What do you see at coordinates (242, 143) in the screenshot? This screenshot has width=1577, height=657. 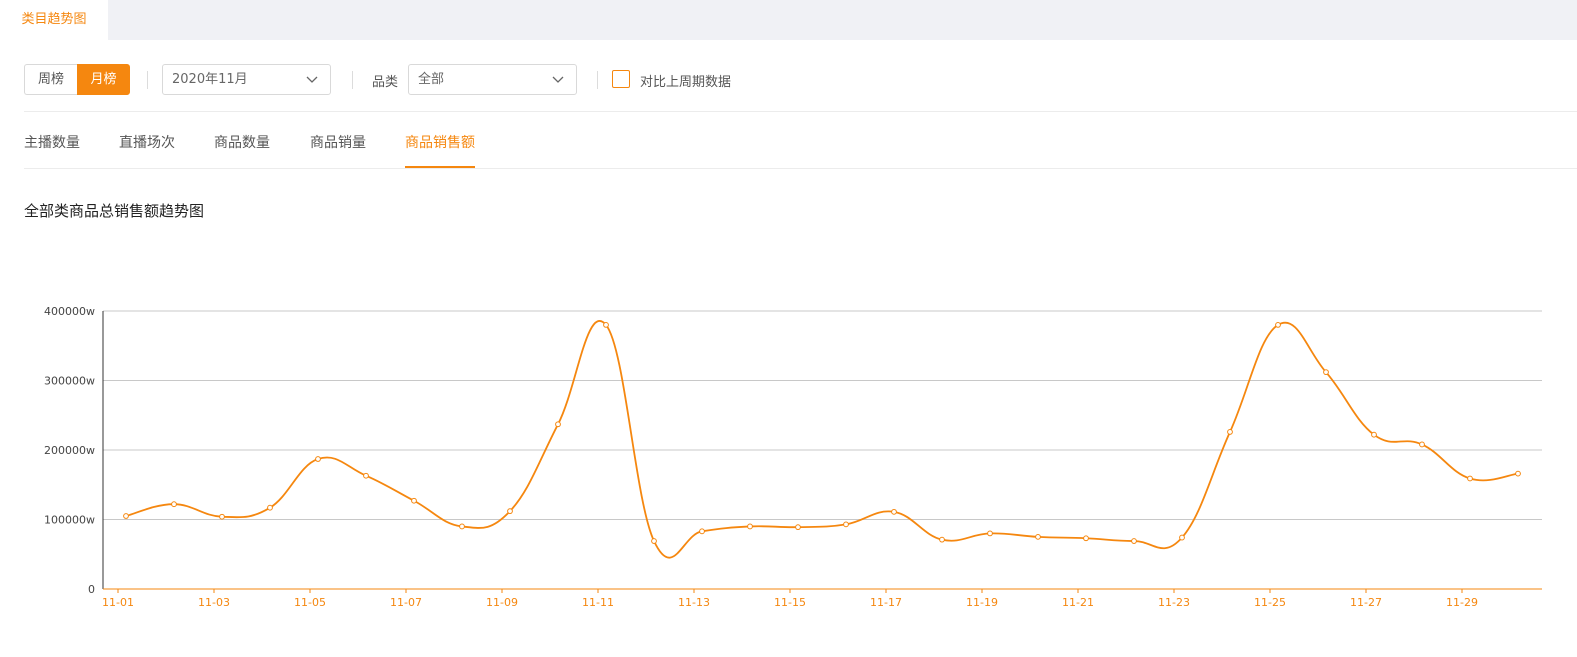 I see `tab-product-count: 商品数量` at bounding box center [242, 143].